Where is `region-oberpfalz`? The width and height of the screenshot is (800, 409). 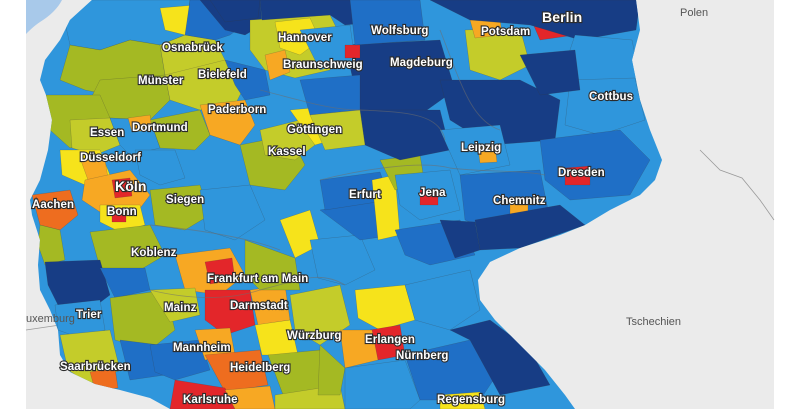
region-oberpfalz is located at coordinates (442, 300).